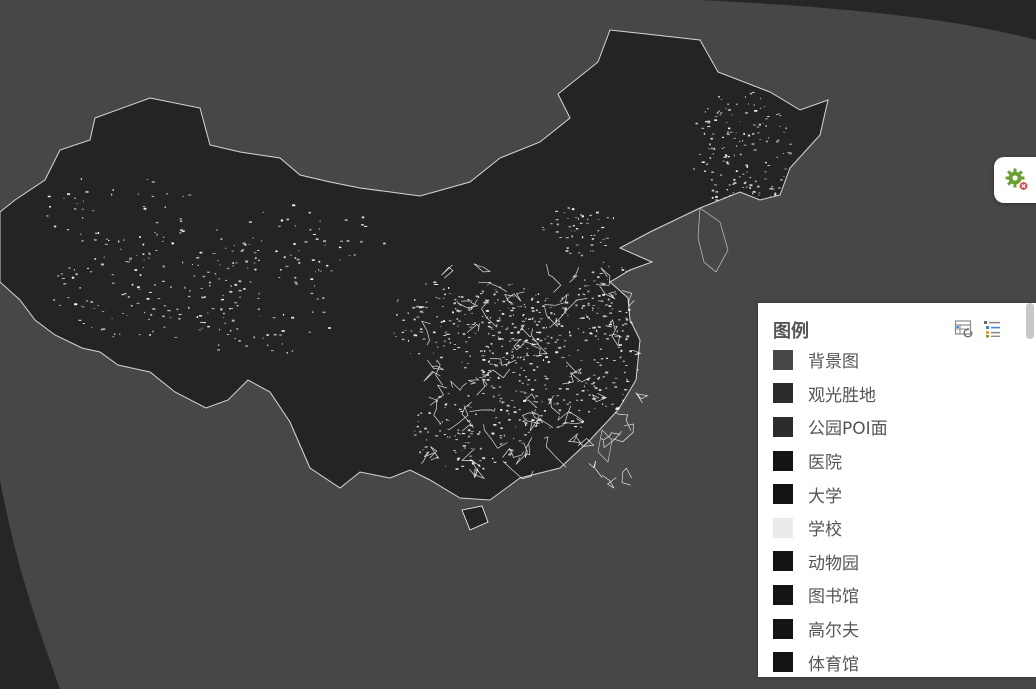  I want to click on table-refresh-icon, so click(964, 329).